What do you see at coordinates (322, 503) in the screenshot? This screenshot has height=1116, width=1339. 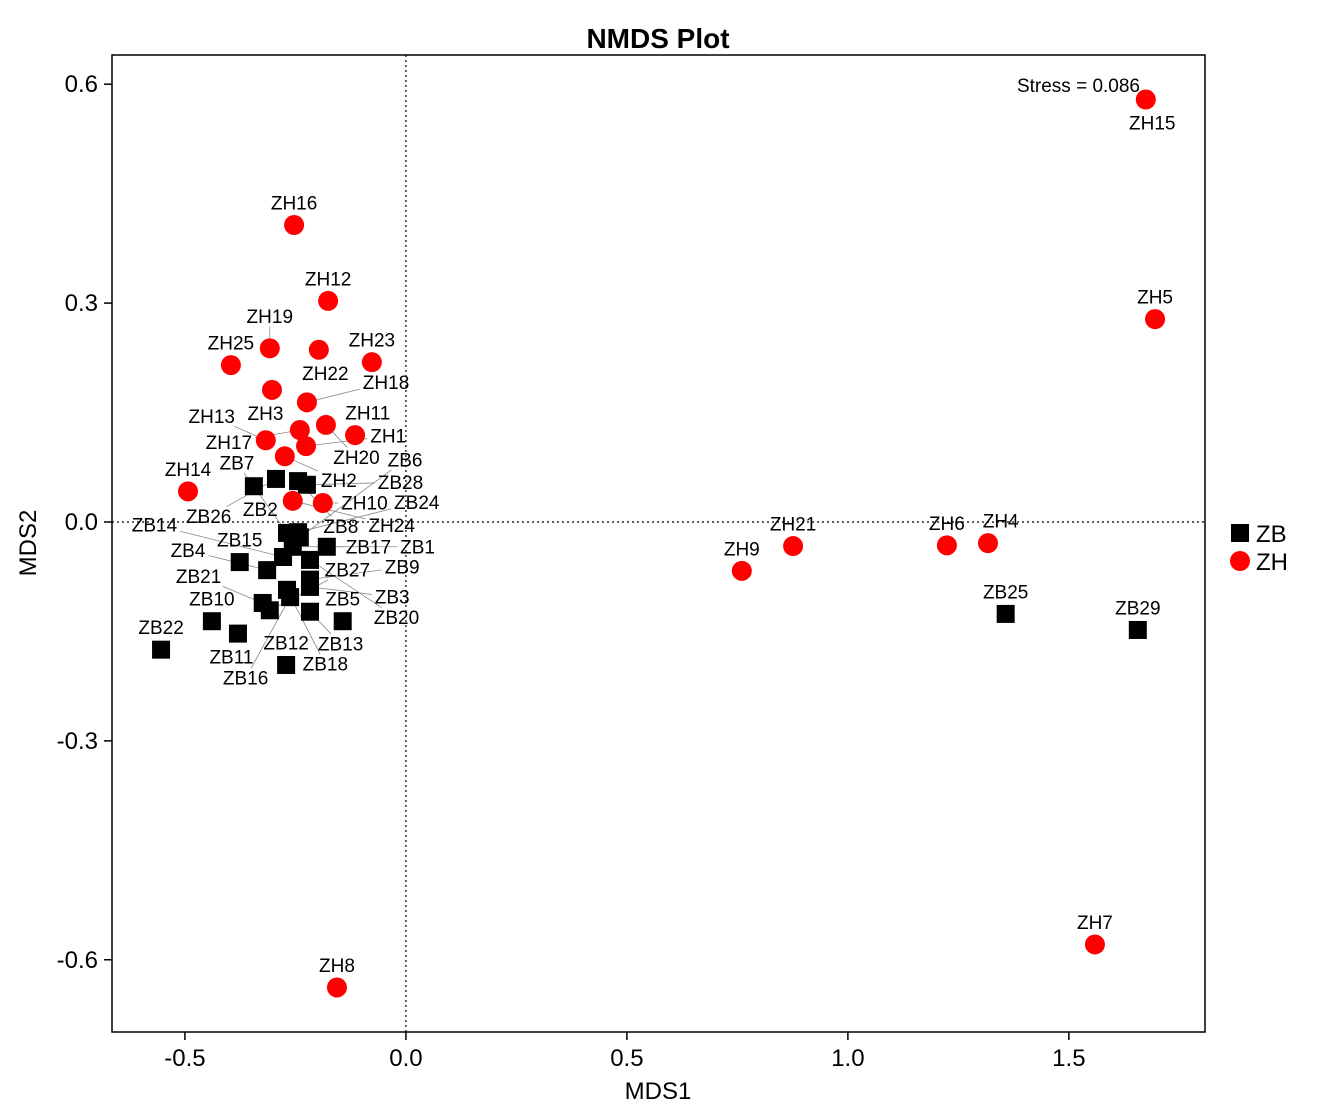 I see `point-zh10` at bounding box center [322, 503].